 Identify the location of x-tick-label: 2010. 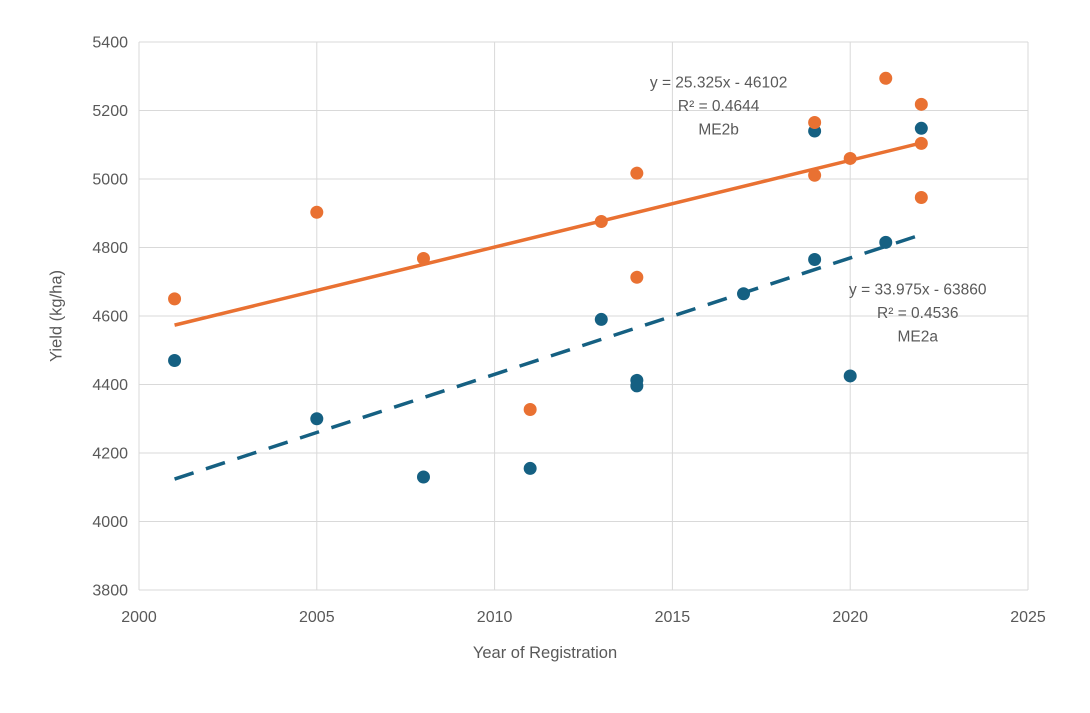
(495, 617).